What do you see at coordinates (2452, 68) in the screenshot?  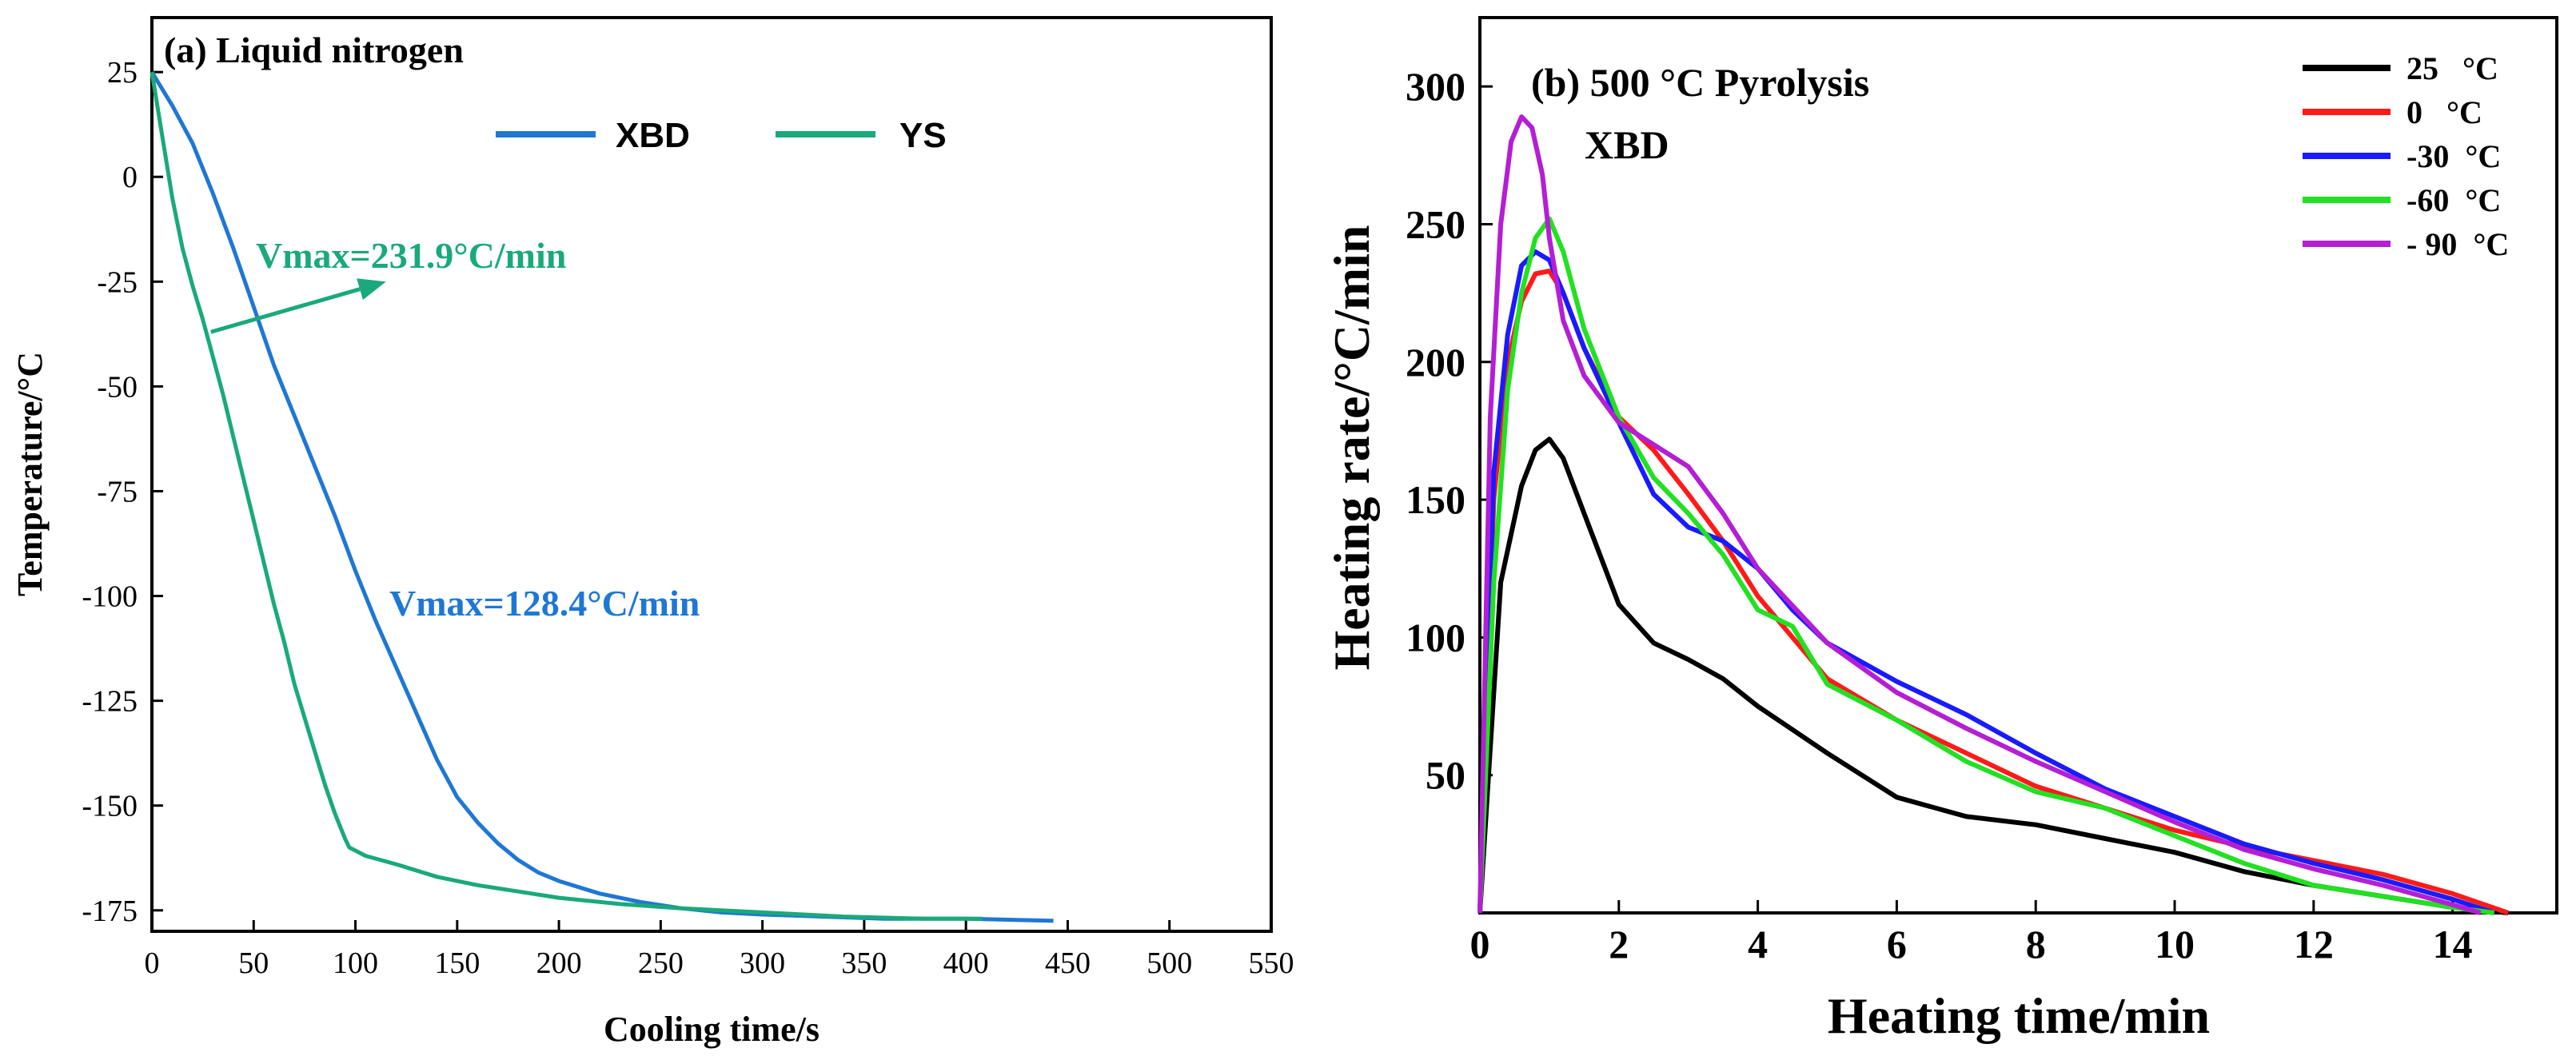 I see `legend-label-b: 25 °C` at bounding box center [2452, 68].